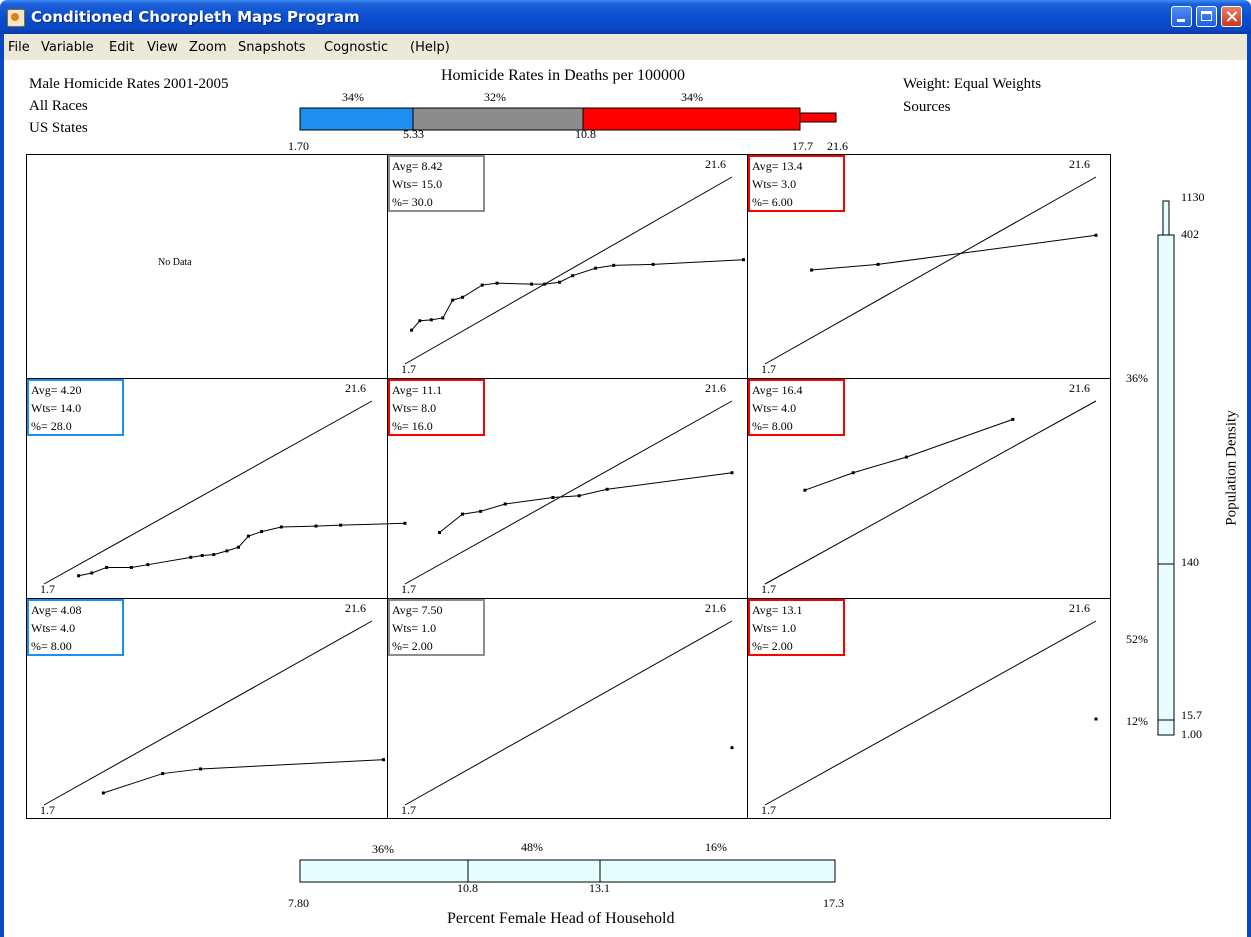  What do you see at coordinates (208, 47) in the screenshot?
I see `menu-zoom: Zoom` at bounding box center [208, 47].